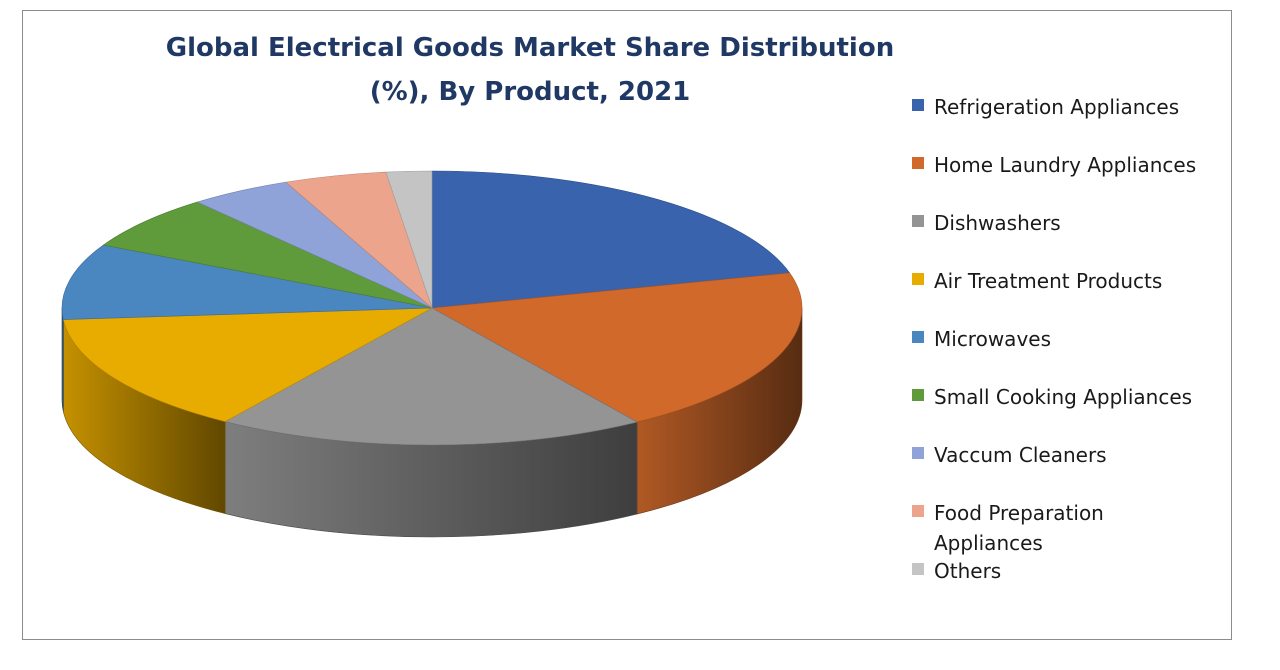  I want to click on pie-slice-small-cooking-appliances, so click(267, 255).